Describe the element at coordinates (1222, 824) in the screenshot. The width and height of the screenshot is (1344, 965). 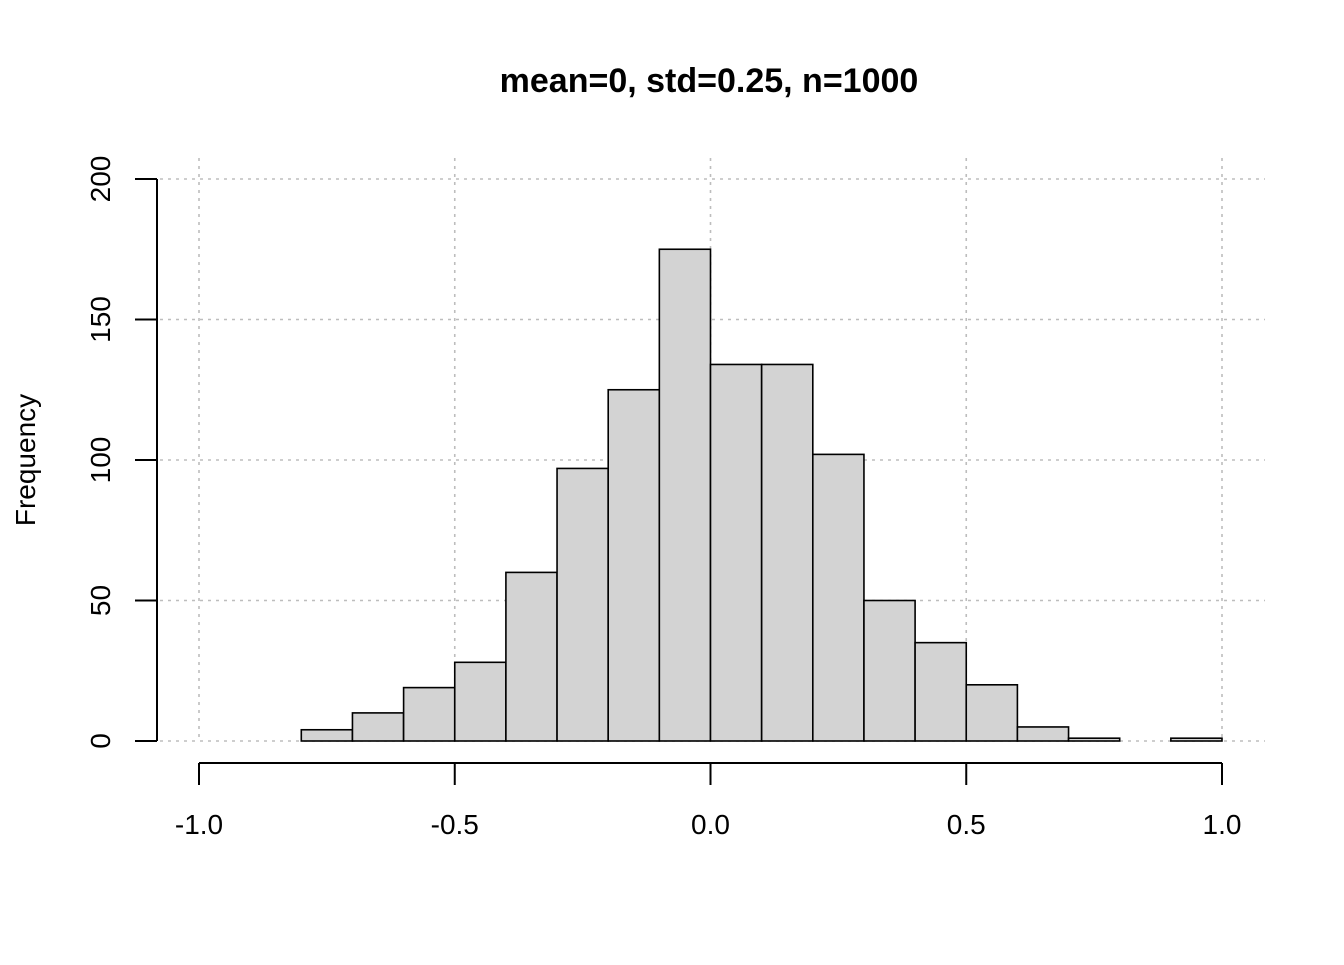
I see `x-tick-label: 1.0` at that location.